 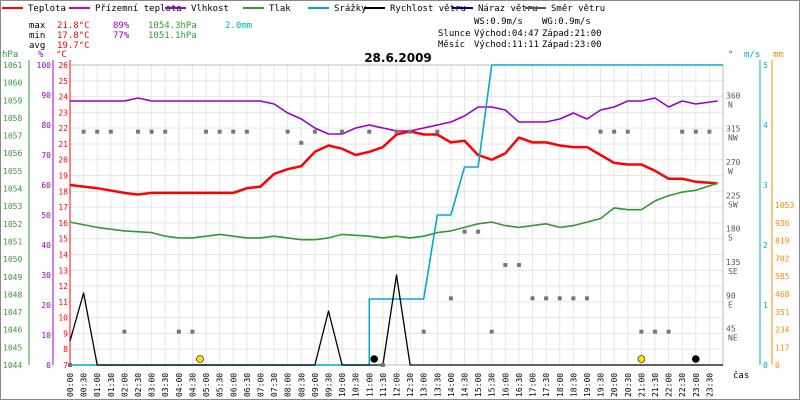 What do you see at coordinates (733, 138) in the screenshot?
I see `tick-dir-name-1: NW` at bounding box center [733, 138].